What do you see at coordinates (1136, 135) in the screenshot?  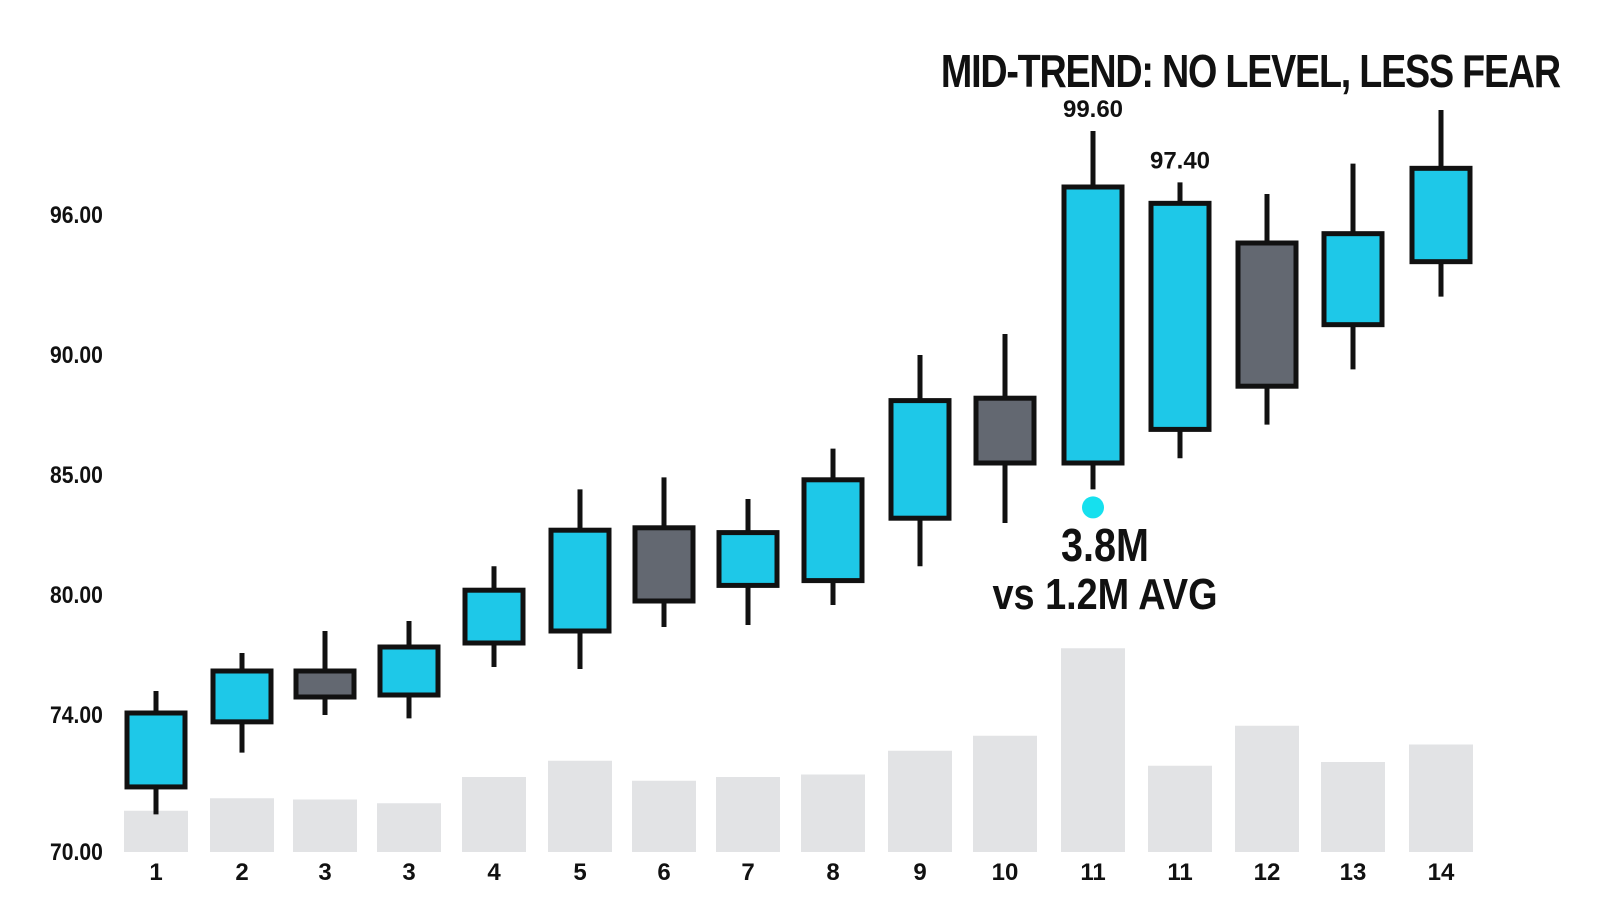 I see `candle-high-labels: 99.60 97.40` at bounding box center [1136, 135].